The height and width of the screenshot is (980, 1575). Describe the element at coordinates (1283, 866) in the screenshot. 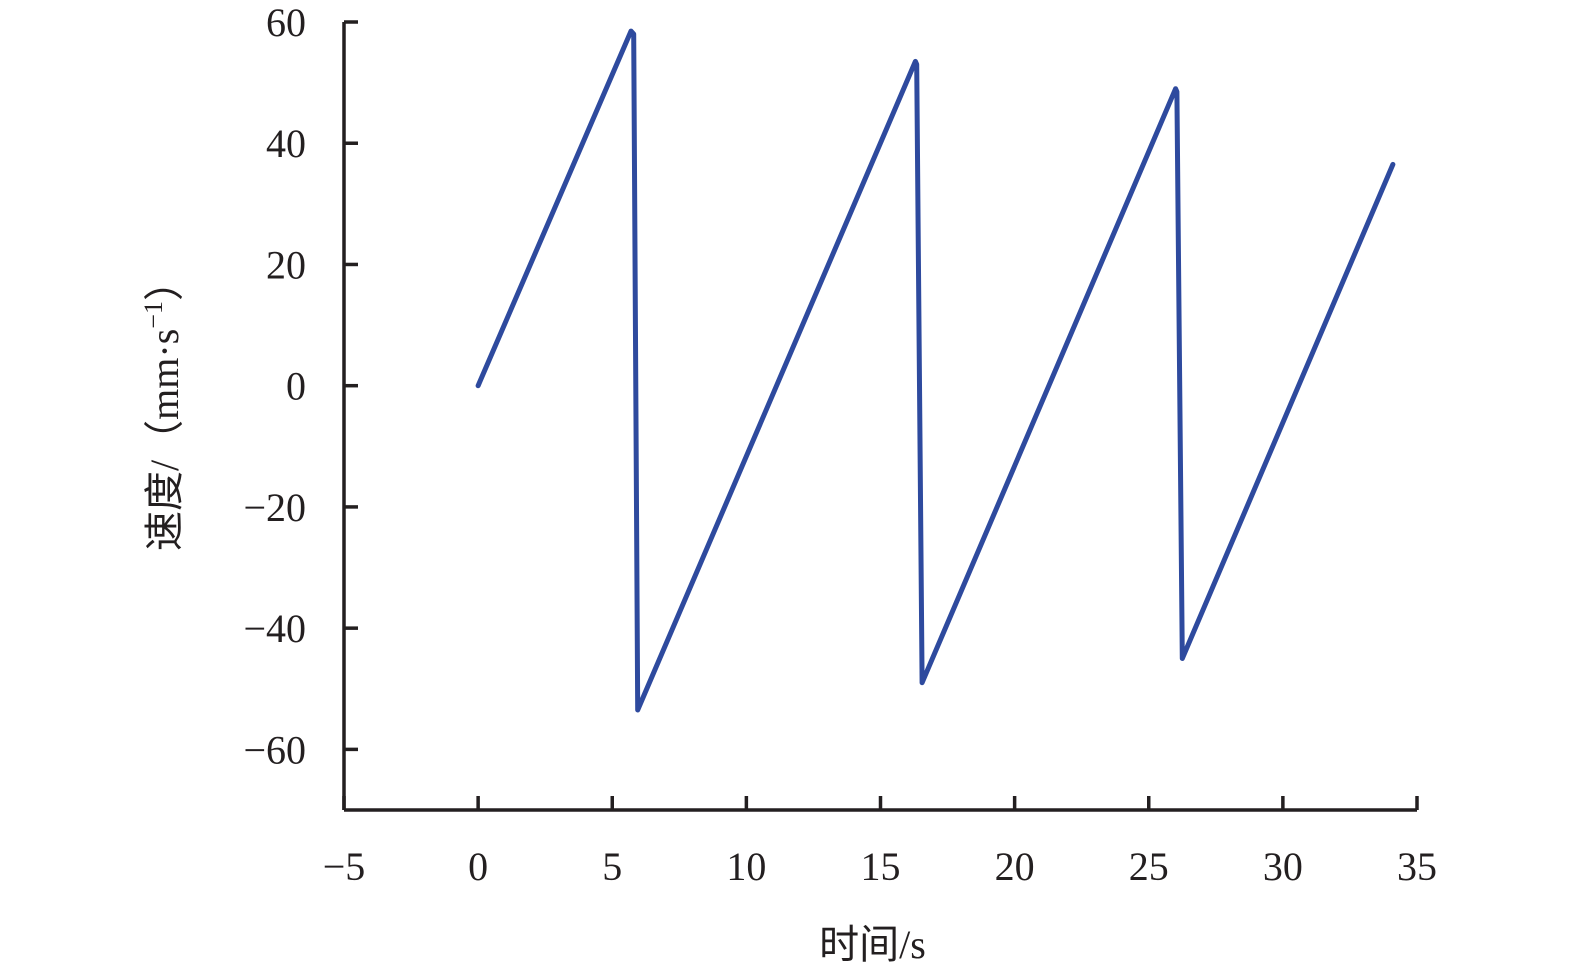

I see `x-tick-label: 30` at that location.